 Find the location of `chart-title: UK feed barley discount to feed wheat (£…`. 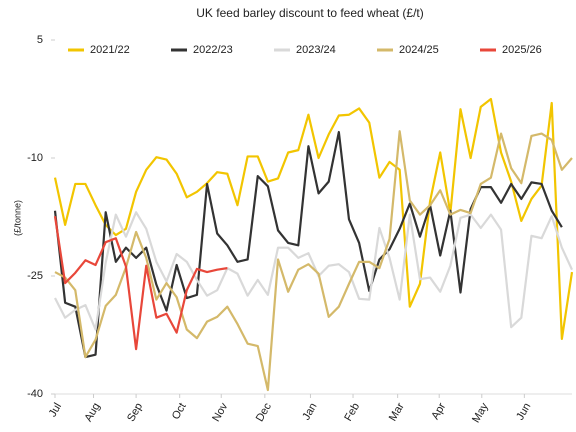

chart-title: UK feed barley discount to feed wheat (£… is located at coordinates (309, 13).